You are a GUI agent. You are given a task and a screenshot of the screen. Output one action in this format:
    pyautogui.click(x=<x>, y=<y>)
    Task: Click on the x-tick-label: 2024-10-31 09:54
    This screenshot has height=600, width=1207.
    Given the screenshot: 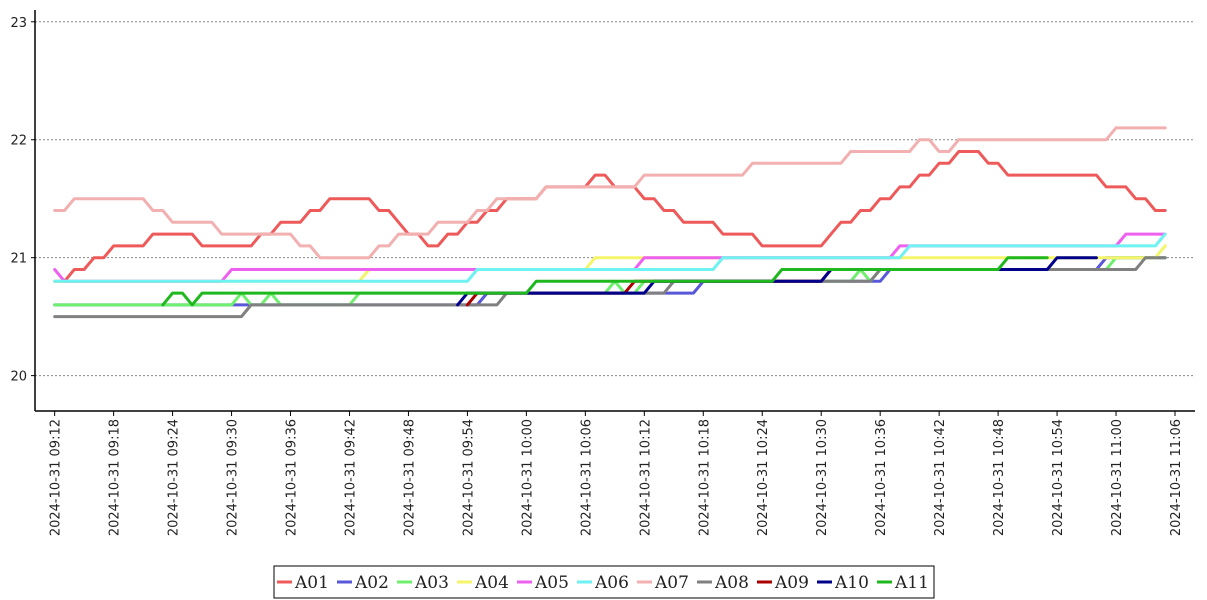 What is the action you would take?
    pyautogui.click(x=468, y=477)
    